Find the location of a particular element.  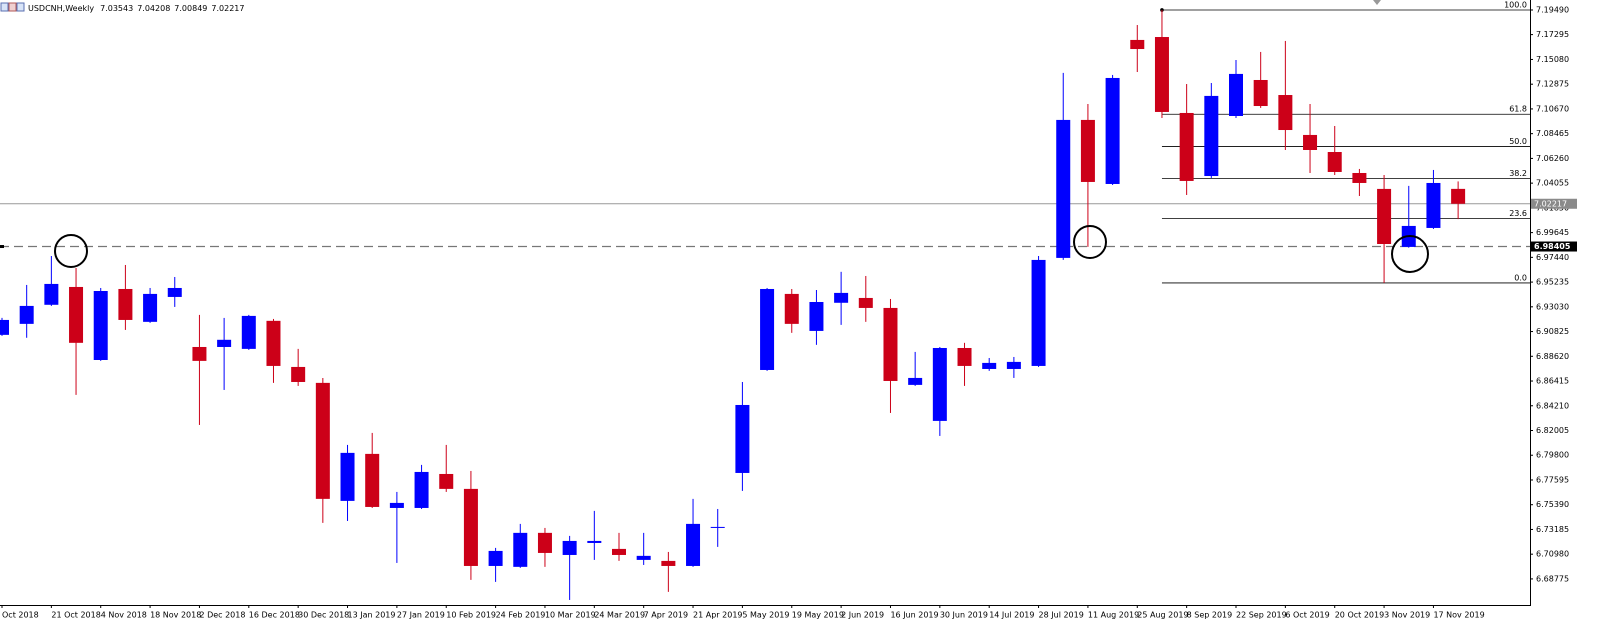

x-tick-label: 8 Sep 2019 is located at coordinates (1210, 615).